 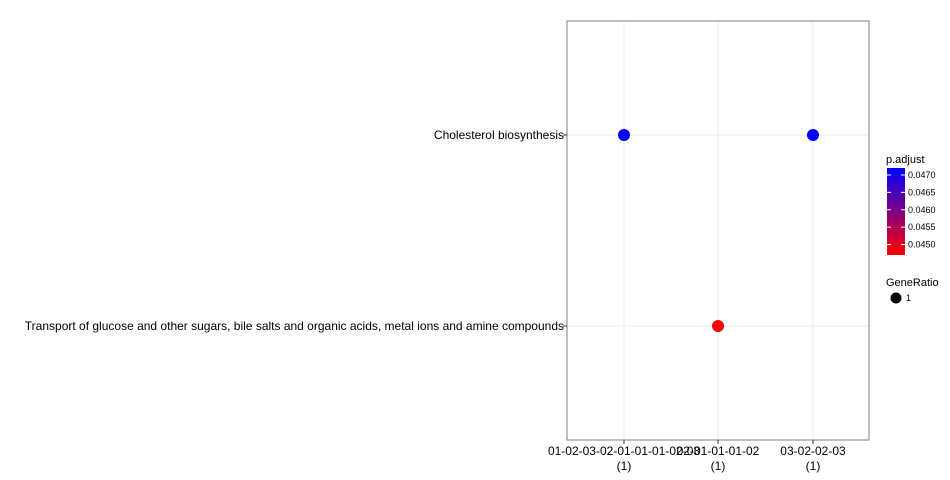 What do you see at coordinates (922, 192) in the screenshot?
I see `color-legend-label: 0.0465` at bounding box center [922, 192].